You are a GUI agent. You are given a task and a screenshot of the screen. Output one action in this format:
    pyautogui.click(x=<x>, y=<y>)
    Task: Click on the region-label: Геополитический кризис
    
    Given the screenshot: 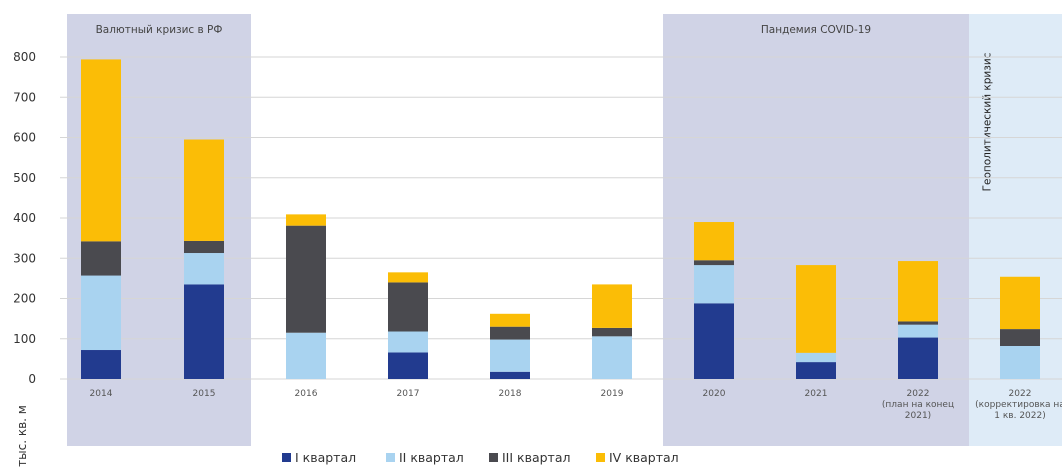 What is the action you would take?
    pyautogui.click(x=988, y=121)
    